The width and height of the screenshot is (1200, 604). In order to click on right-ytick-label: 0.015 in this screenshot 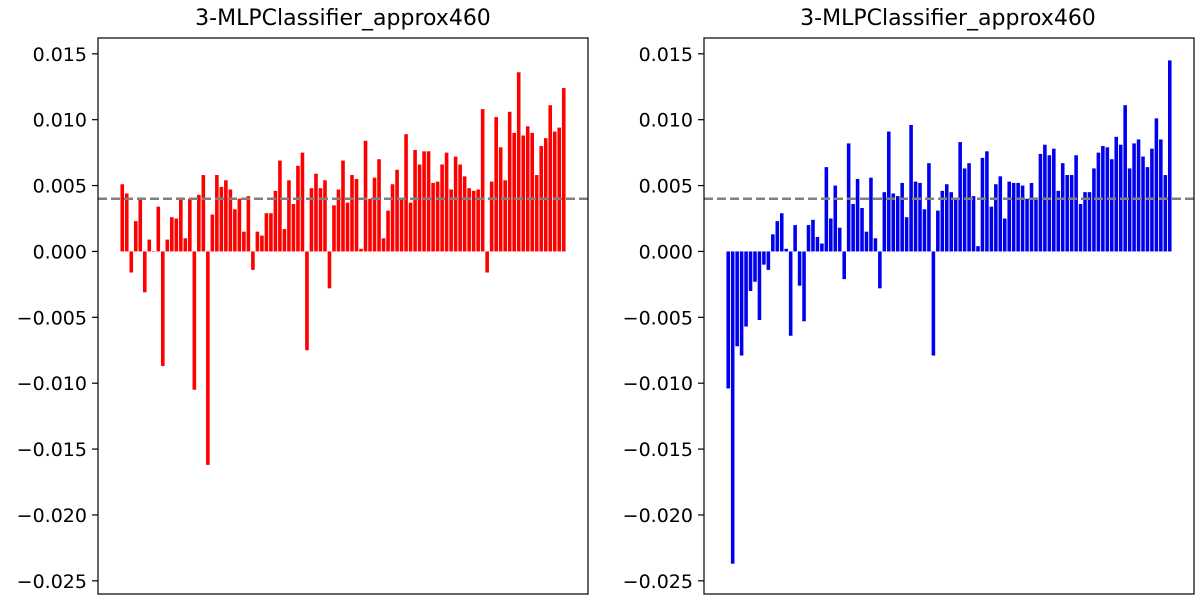, I will do `click(666, 55)`.